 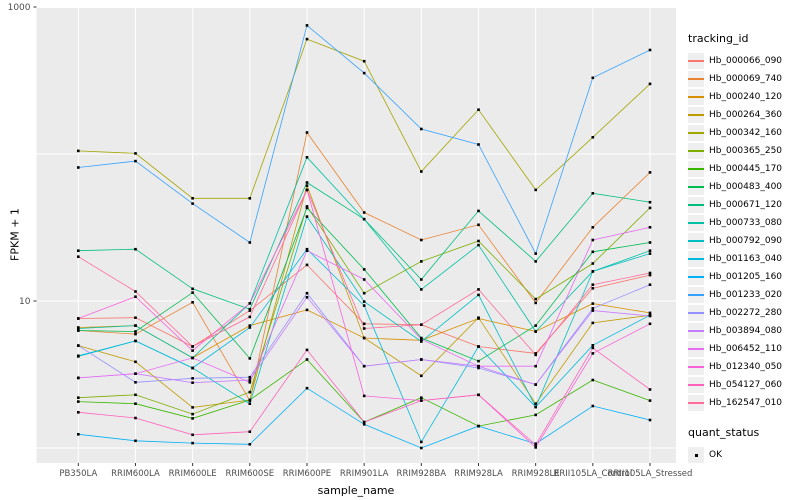 I want to click on legend-label: Hb_162547_010, so click(x=746, y=403).